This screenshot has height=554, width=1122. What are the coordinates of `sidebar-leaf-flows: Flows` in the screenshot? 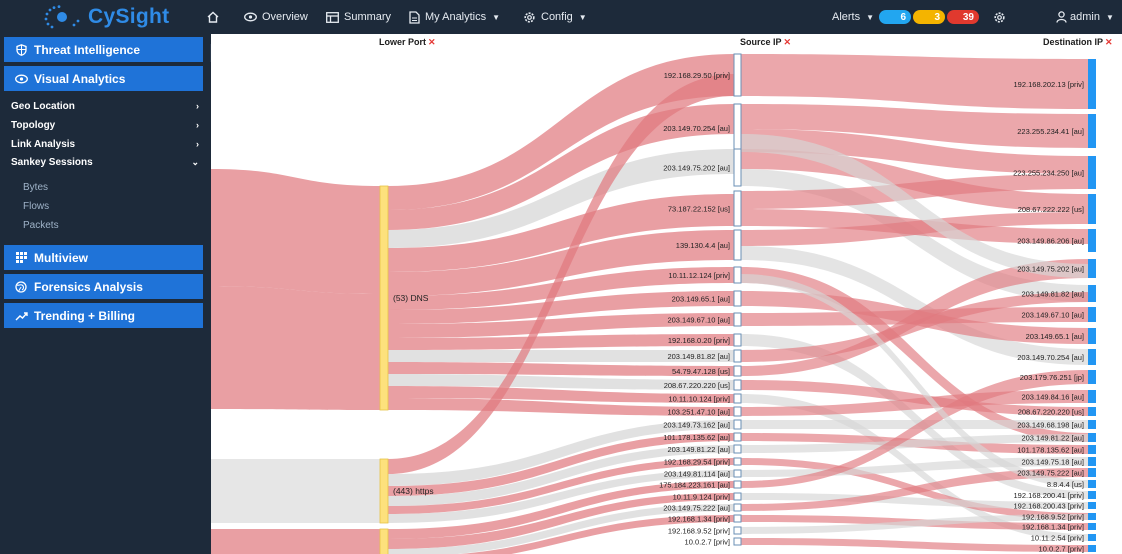 It's located at (36, 206).